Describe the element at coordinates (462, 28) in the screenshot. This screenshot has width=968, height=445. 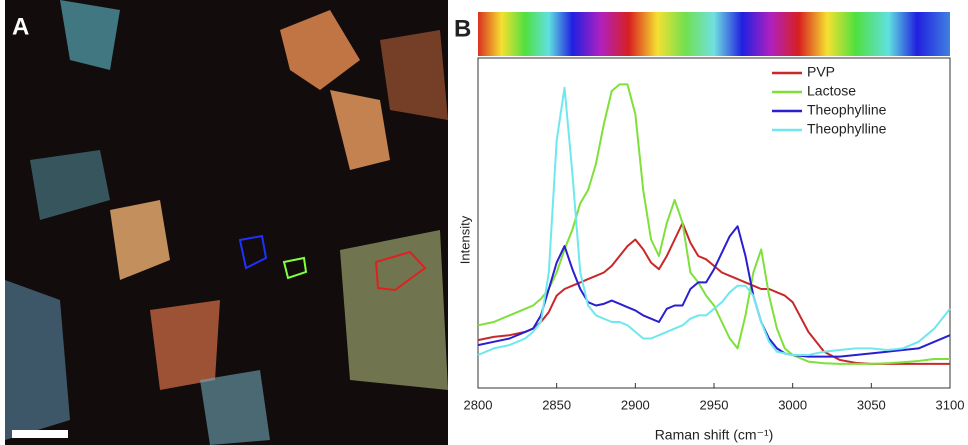
I see `panel-label: B` at that location.